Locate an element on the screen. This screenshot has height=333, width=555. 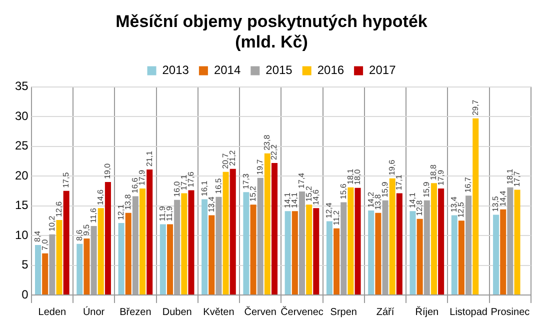
data-label: 12,1 is located at coordinates (121, 212).